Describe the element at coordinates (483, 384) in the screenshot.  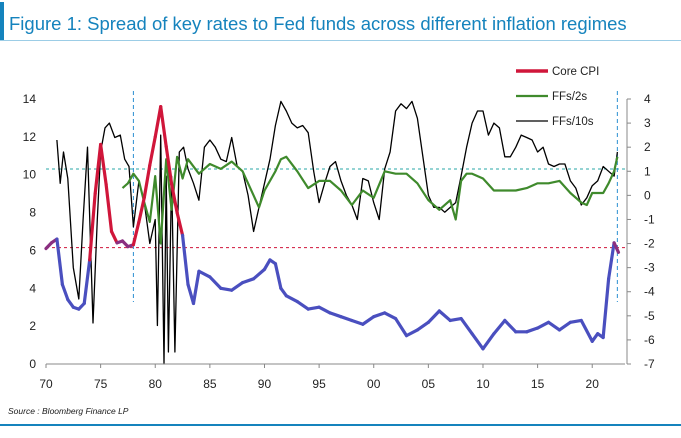
I see `x-tick-label: 10` at that location.